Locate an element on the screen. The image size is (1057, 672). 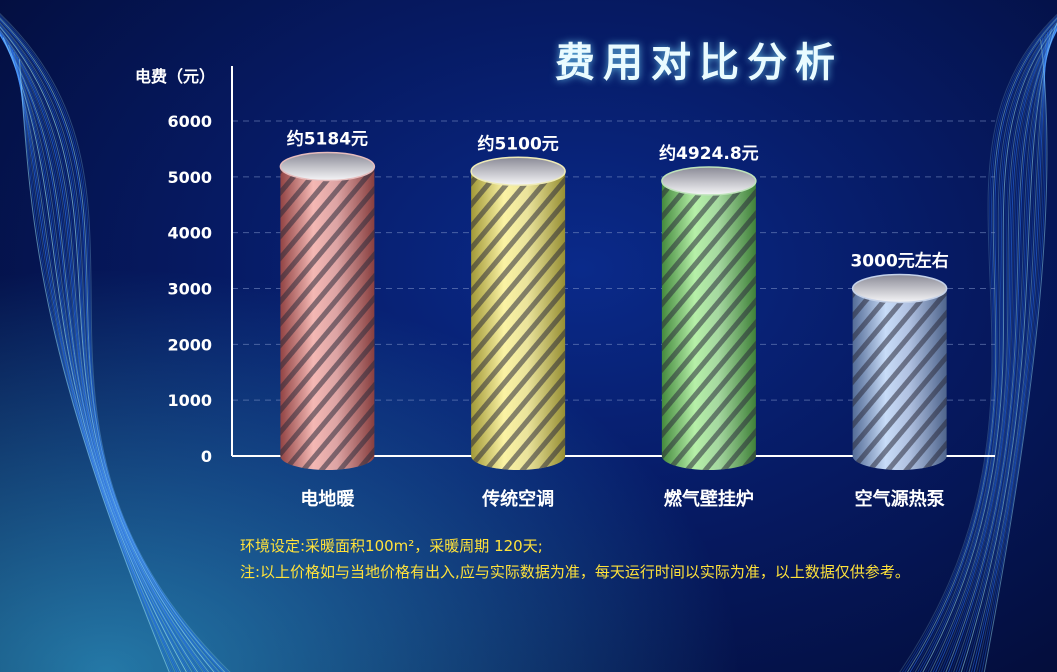
y-tick-label: 0 is located at coordinates (206, 456).